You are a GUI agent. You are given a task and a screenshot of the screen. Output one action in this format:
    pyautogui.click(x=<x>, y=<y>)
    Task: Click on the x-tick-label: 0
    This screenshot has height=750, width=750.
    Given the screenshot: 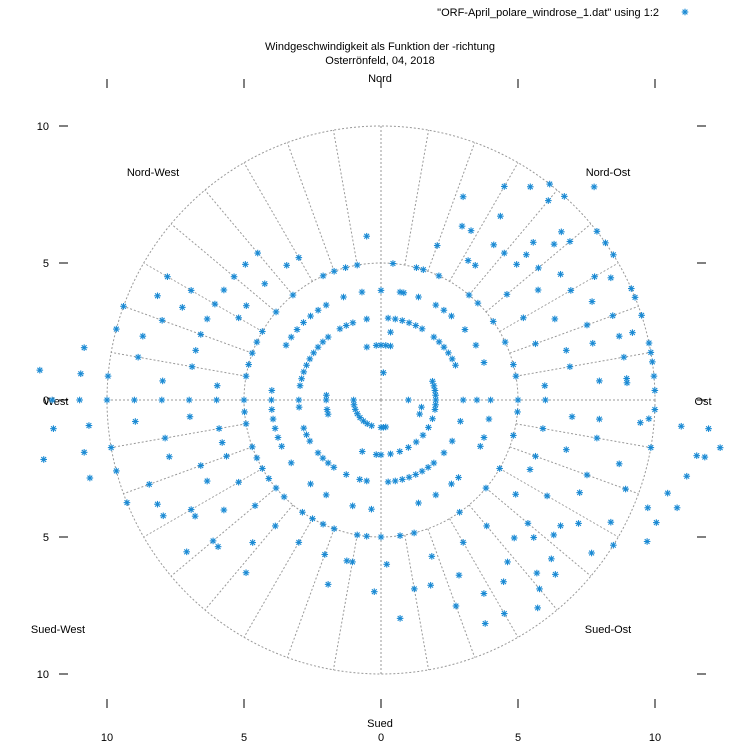 What is the action you would take?
    pyautogui.click(x=381, y=738)
    